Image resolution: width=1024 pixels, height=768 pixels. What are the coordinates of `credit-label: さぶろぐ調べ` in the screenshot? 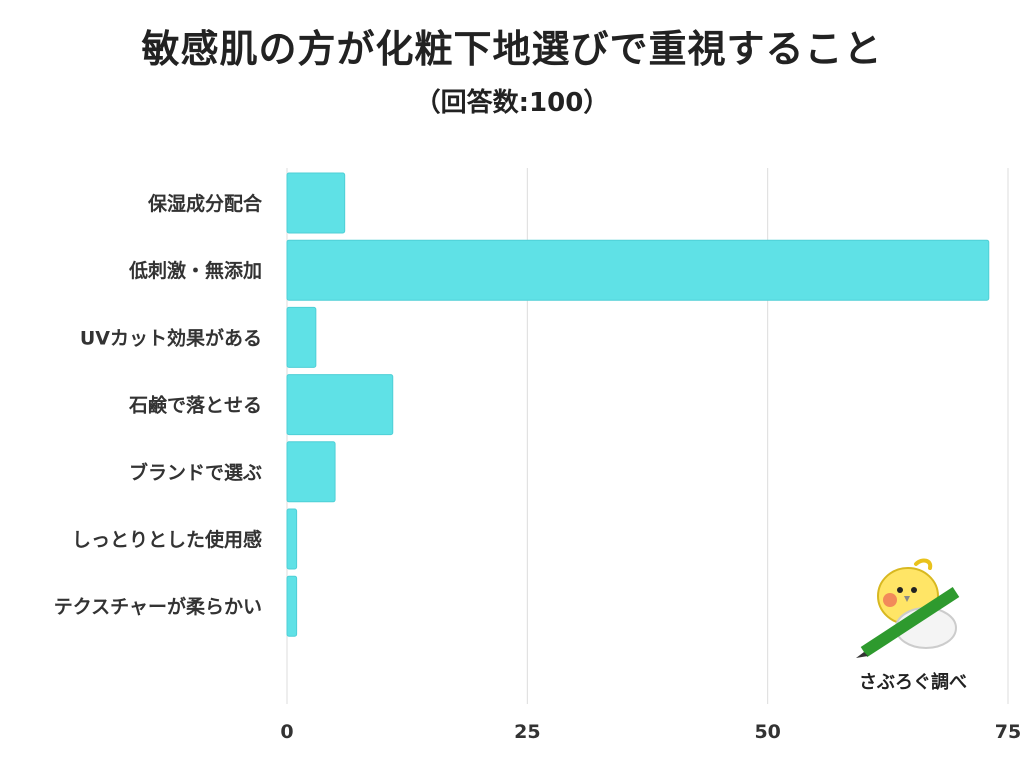 It's located at (913, 682).